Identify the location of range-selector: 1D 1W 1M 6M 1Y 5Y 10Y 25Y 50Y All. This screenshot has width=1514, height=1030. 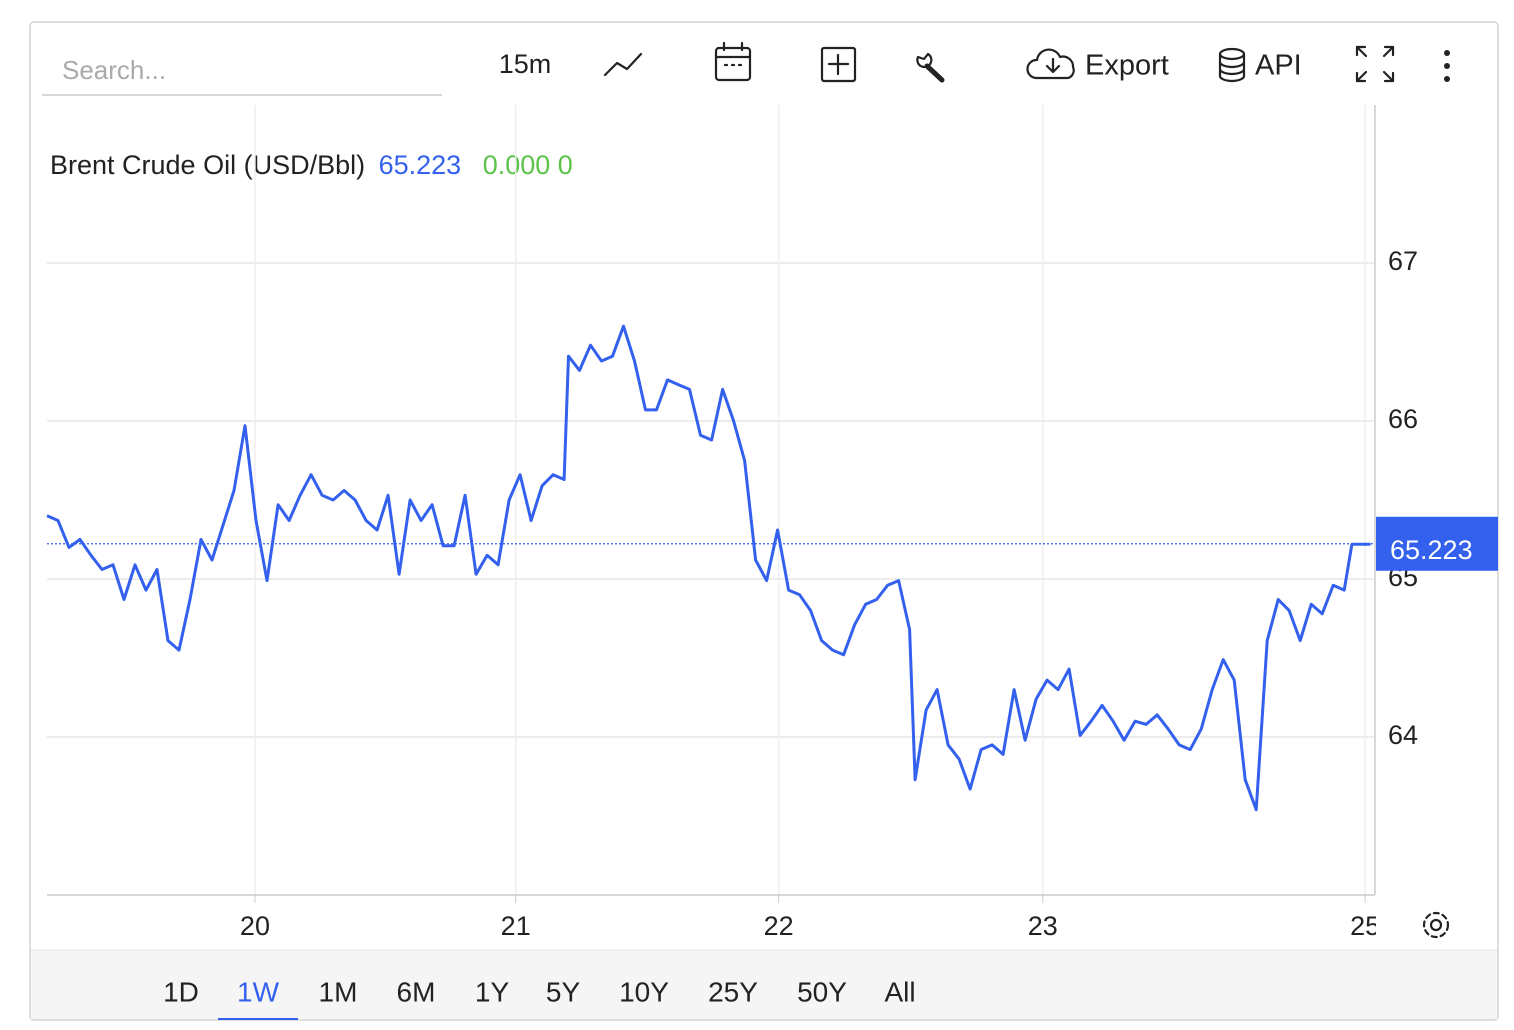
(539, 998).